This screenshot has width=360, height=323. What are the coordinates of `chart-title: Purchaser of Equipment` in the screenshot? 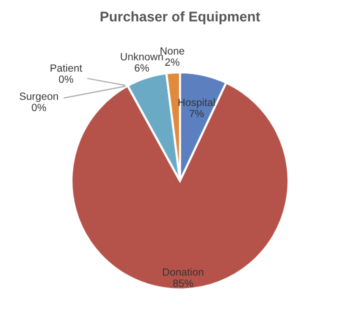 It's located at (180, 17).